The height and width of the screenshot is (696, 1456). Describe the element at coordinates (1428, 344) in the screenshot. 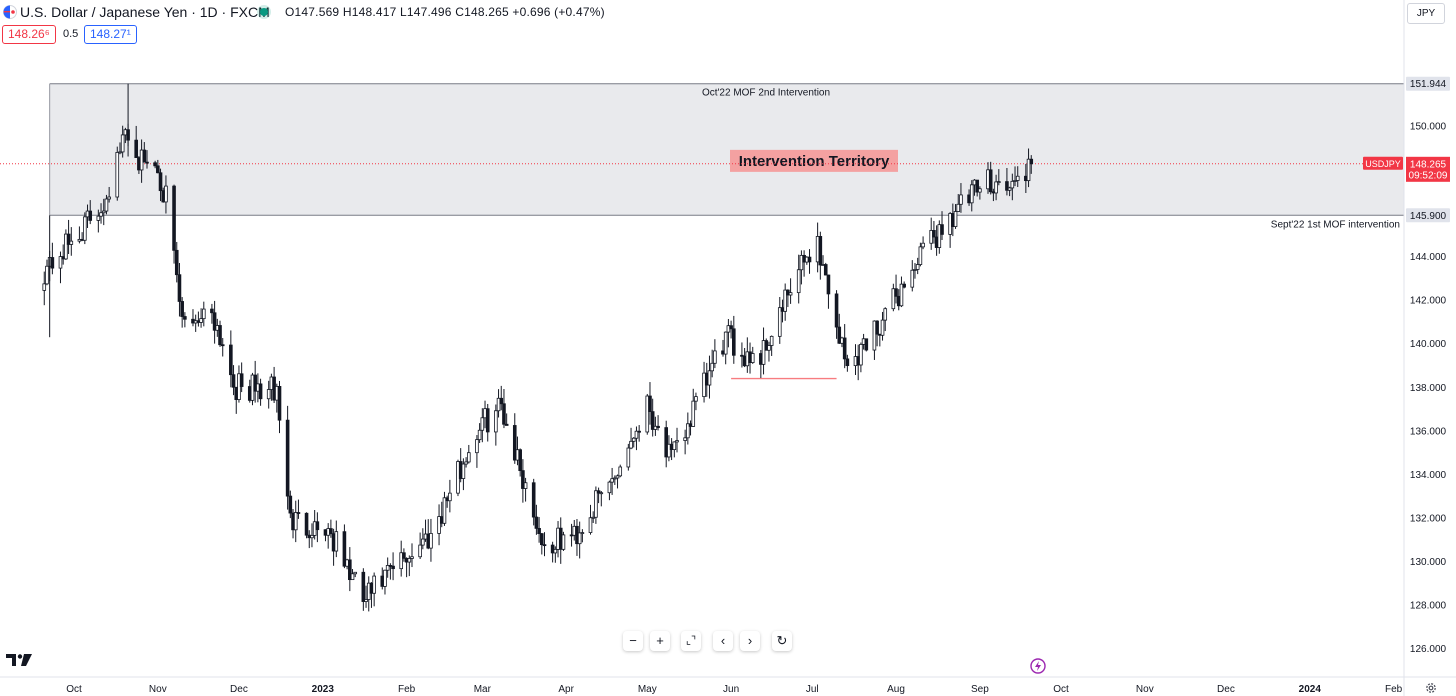

I see `y-tick-label: 140.000` at that location.